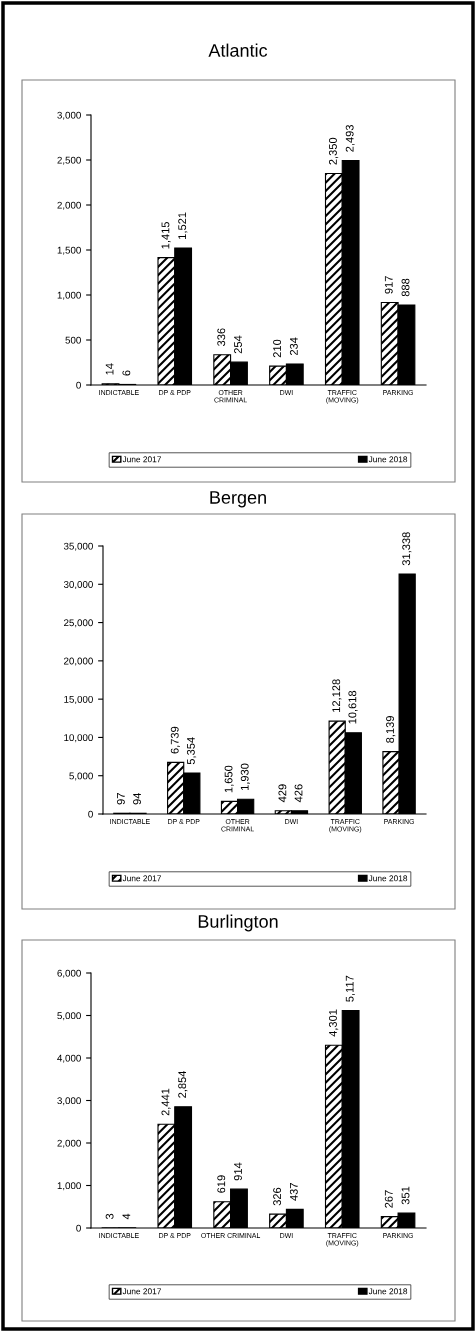  What do you see at coordinates (183, 1084) in the screenshot?
I see `data-label: 2,854` at bounding box center [183, 1084].